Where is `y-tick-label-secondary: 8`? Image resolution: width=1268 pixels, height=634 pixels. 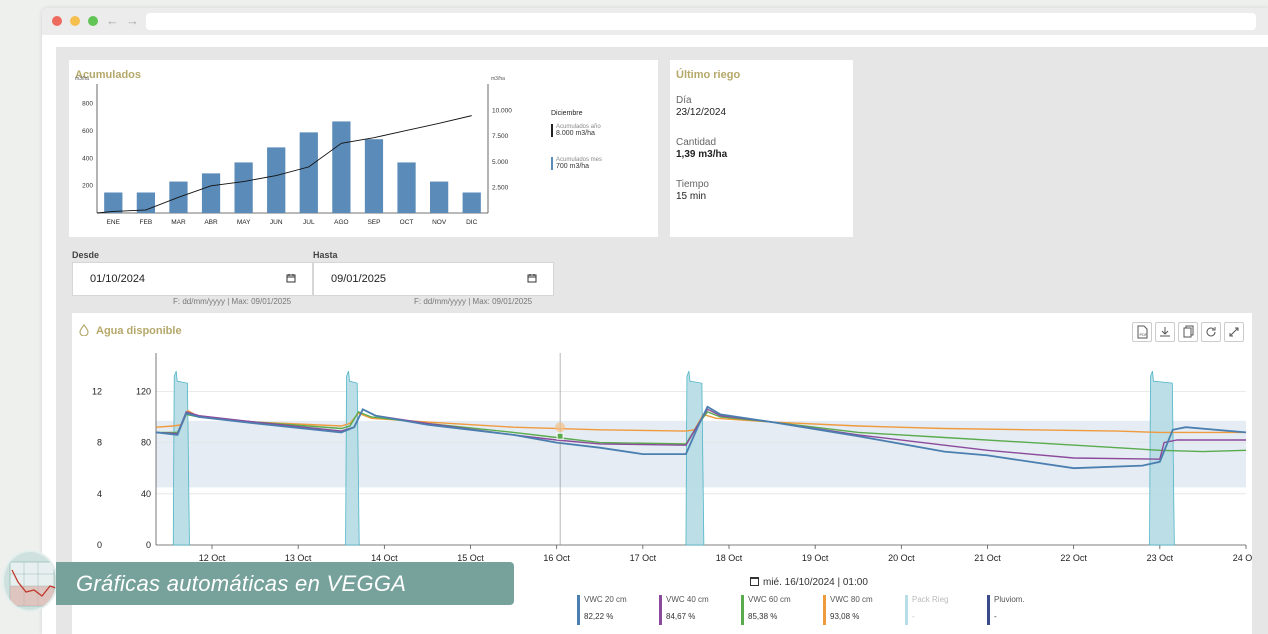 y-tick-label-secondary: 8 is located at coordinates (99, 443).